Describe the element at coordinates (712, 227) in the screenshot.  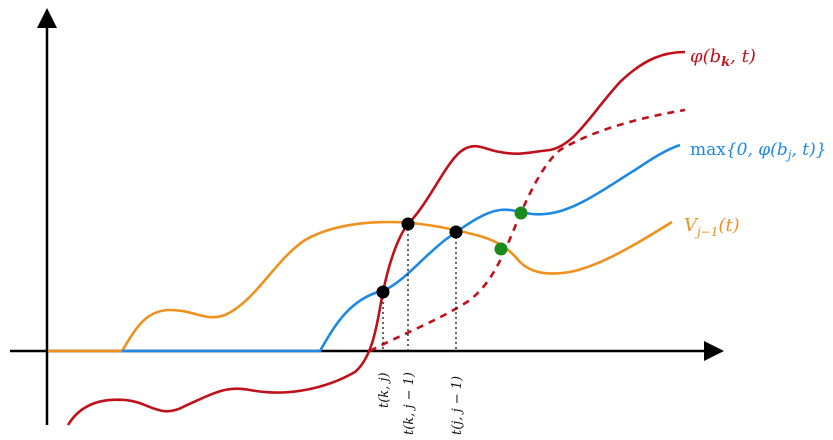
I see `v-label: Vj−1(t)` at that location.